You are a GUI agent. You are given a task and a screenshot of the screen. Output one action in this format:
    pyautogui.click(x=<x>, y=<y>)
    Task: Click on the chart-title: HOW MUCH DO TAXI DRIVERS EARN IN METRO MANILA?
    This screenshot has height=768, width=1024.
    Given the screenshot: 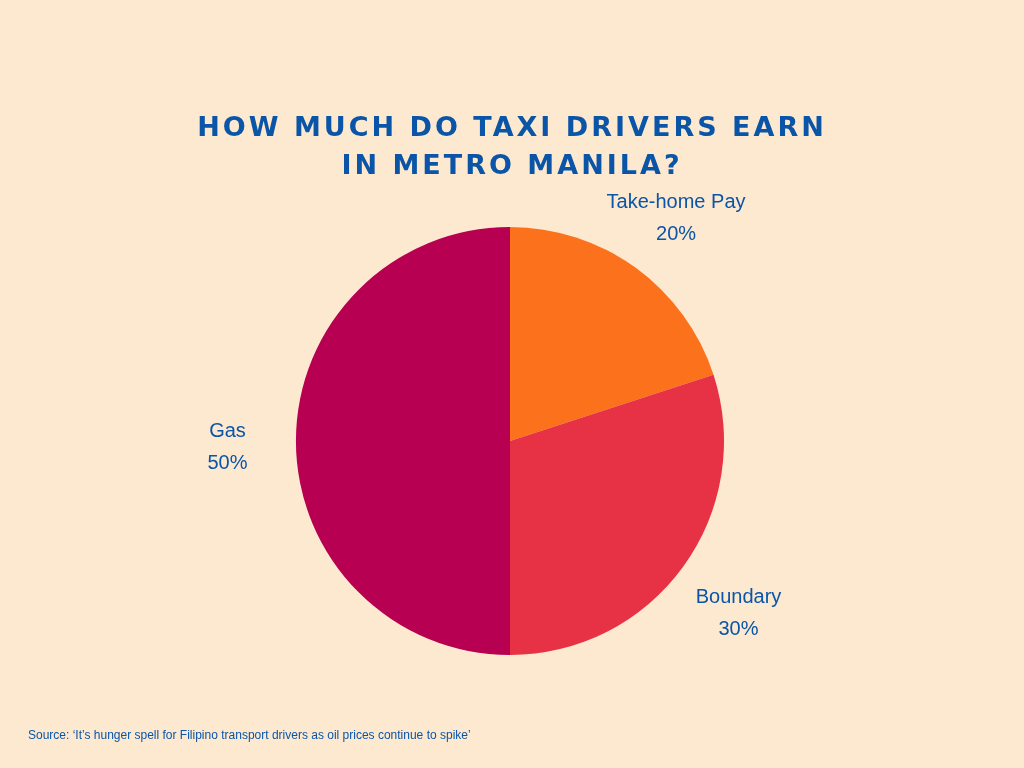 What is the action you would take?
    pyautogui.click(x=512, y=145)
    